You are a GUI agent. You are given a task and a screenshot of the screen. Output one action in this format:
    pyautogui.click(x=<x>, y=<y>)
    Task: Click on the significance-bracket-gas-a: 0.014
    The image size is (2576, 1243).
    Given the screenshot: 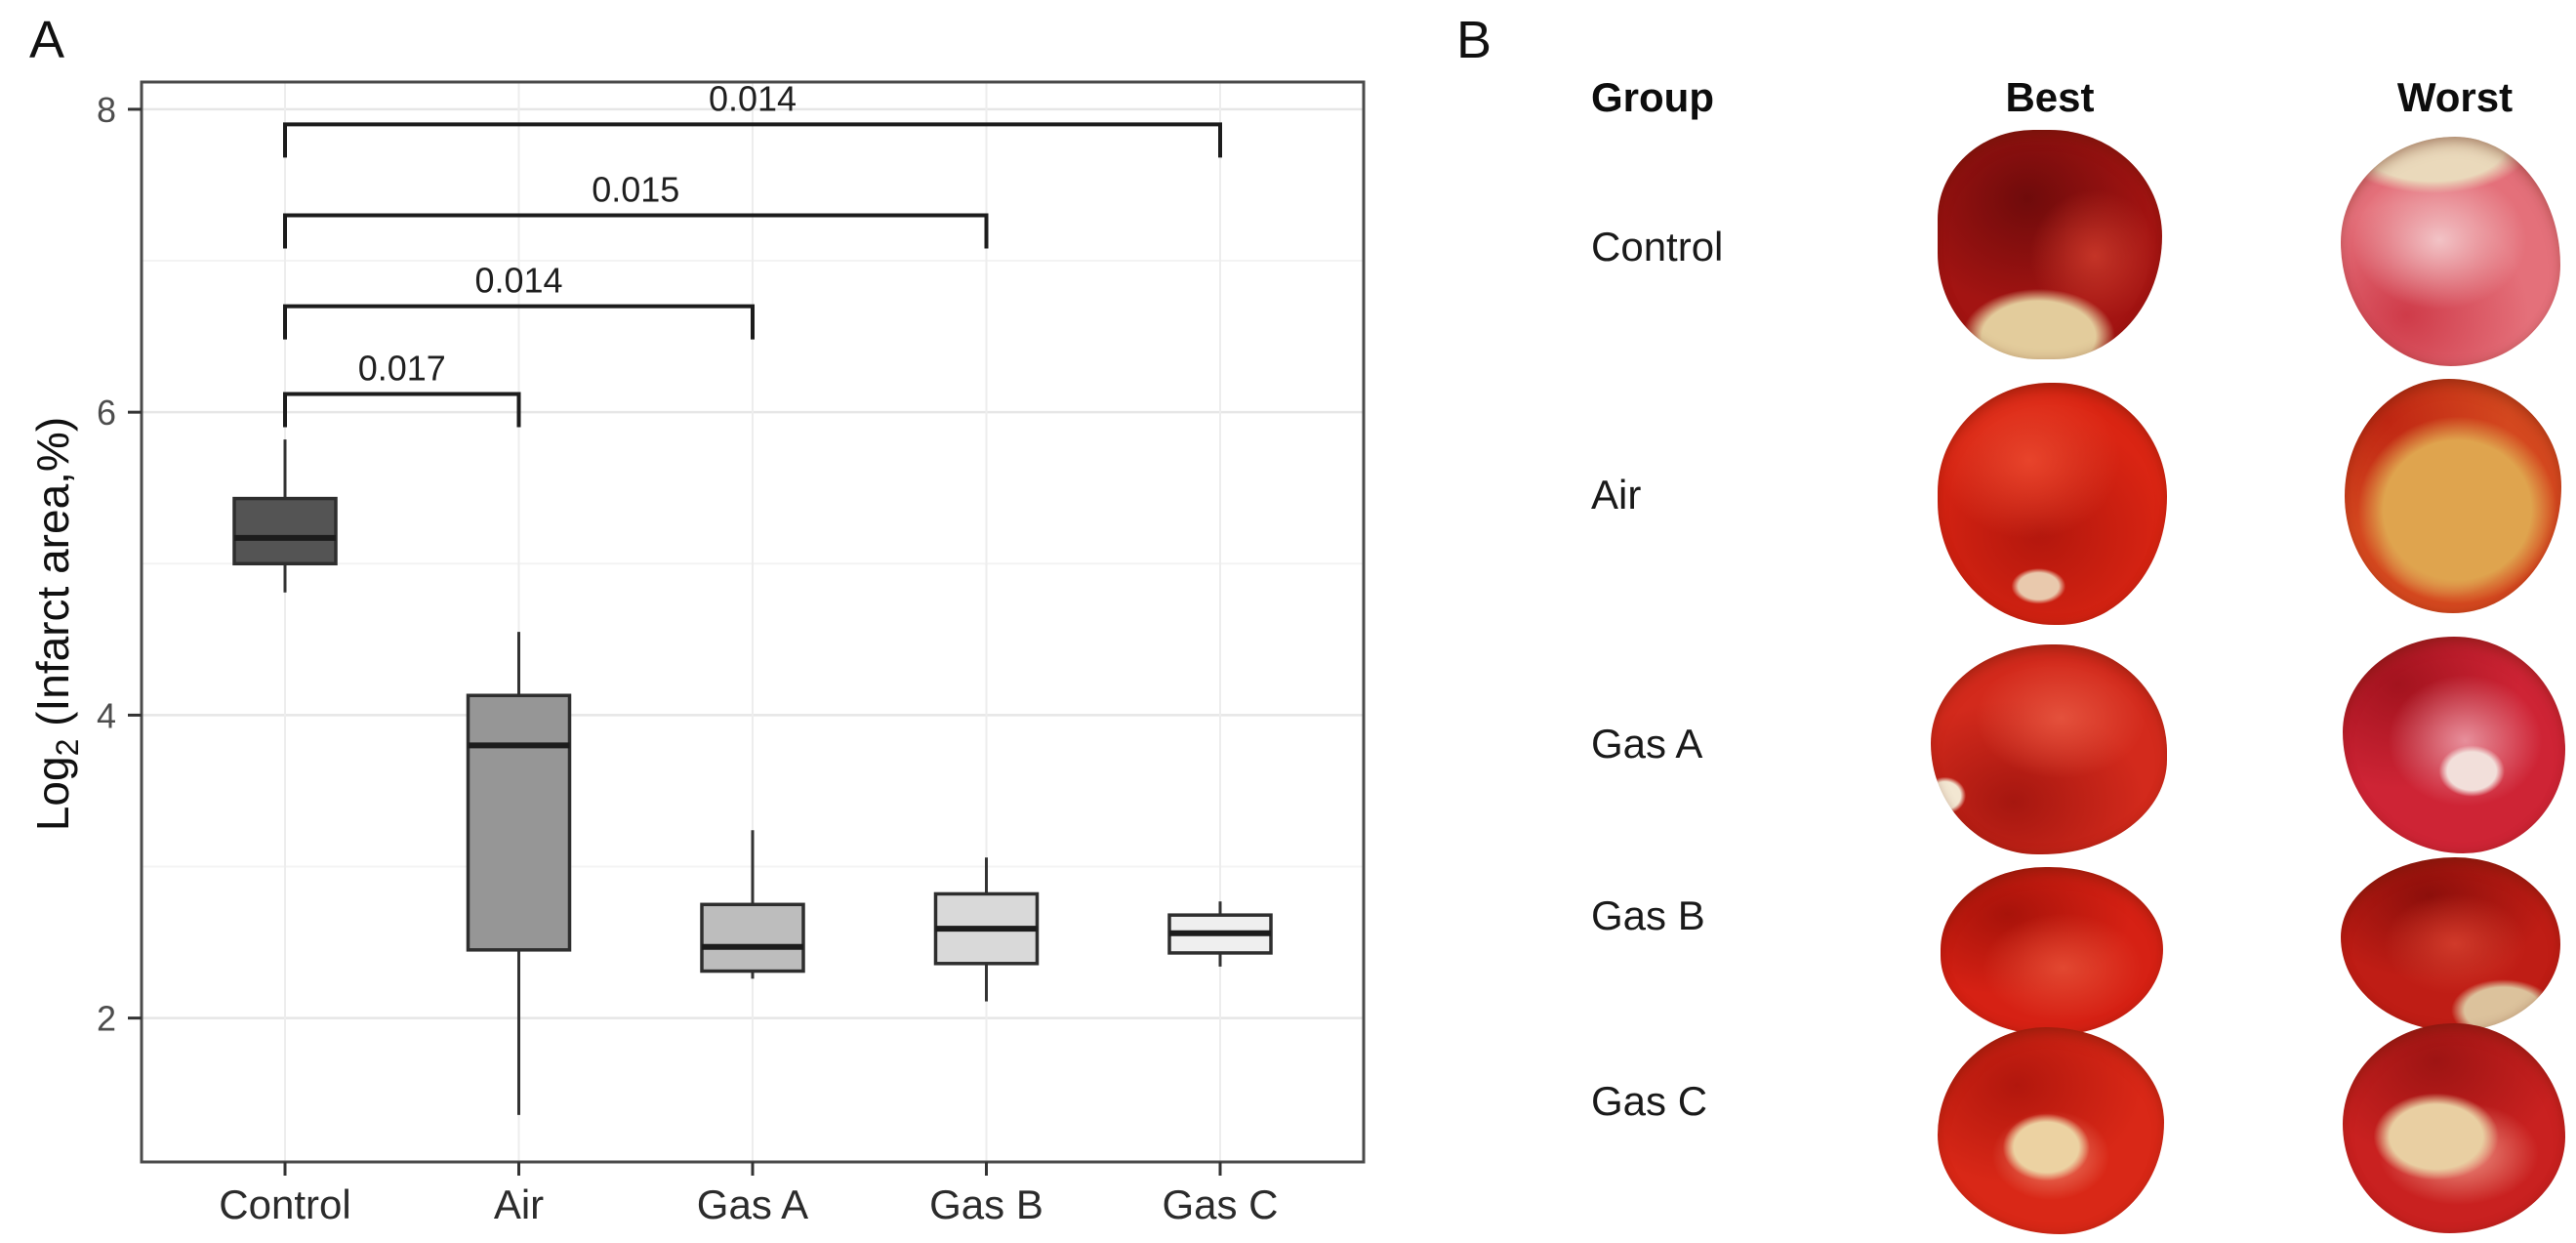 What is the action you would take?
    pyautogui.click(x=519, y=300)
    